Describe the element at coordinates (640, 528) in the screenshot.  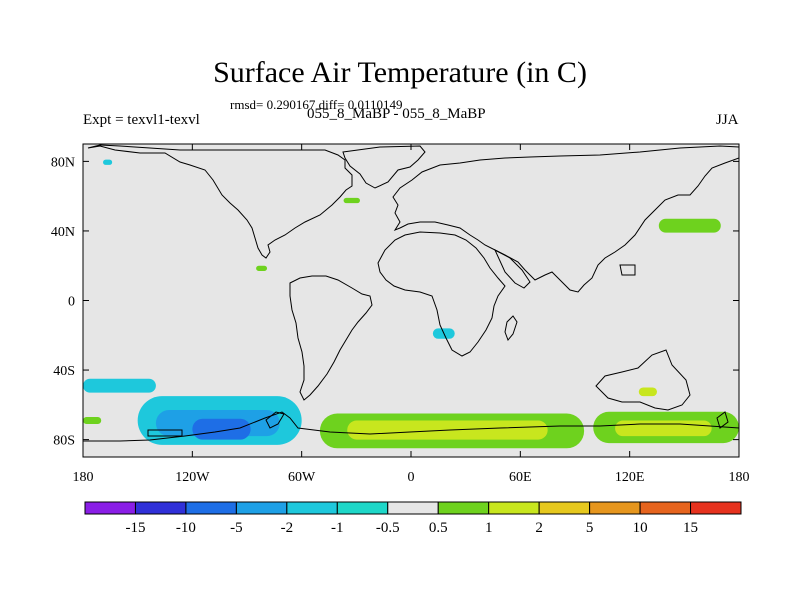
I see `colorbar-label: 10` at that location.